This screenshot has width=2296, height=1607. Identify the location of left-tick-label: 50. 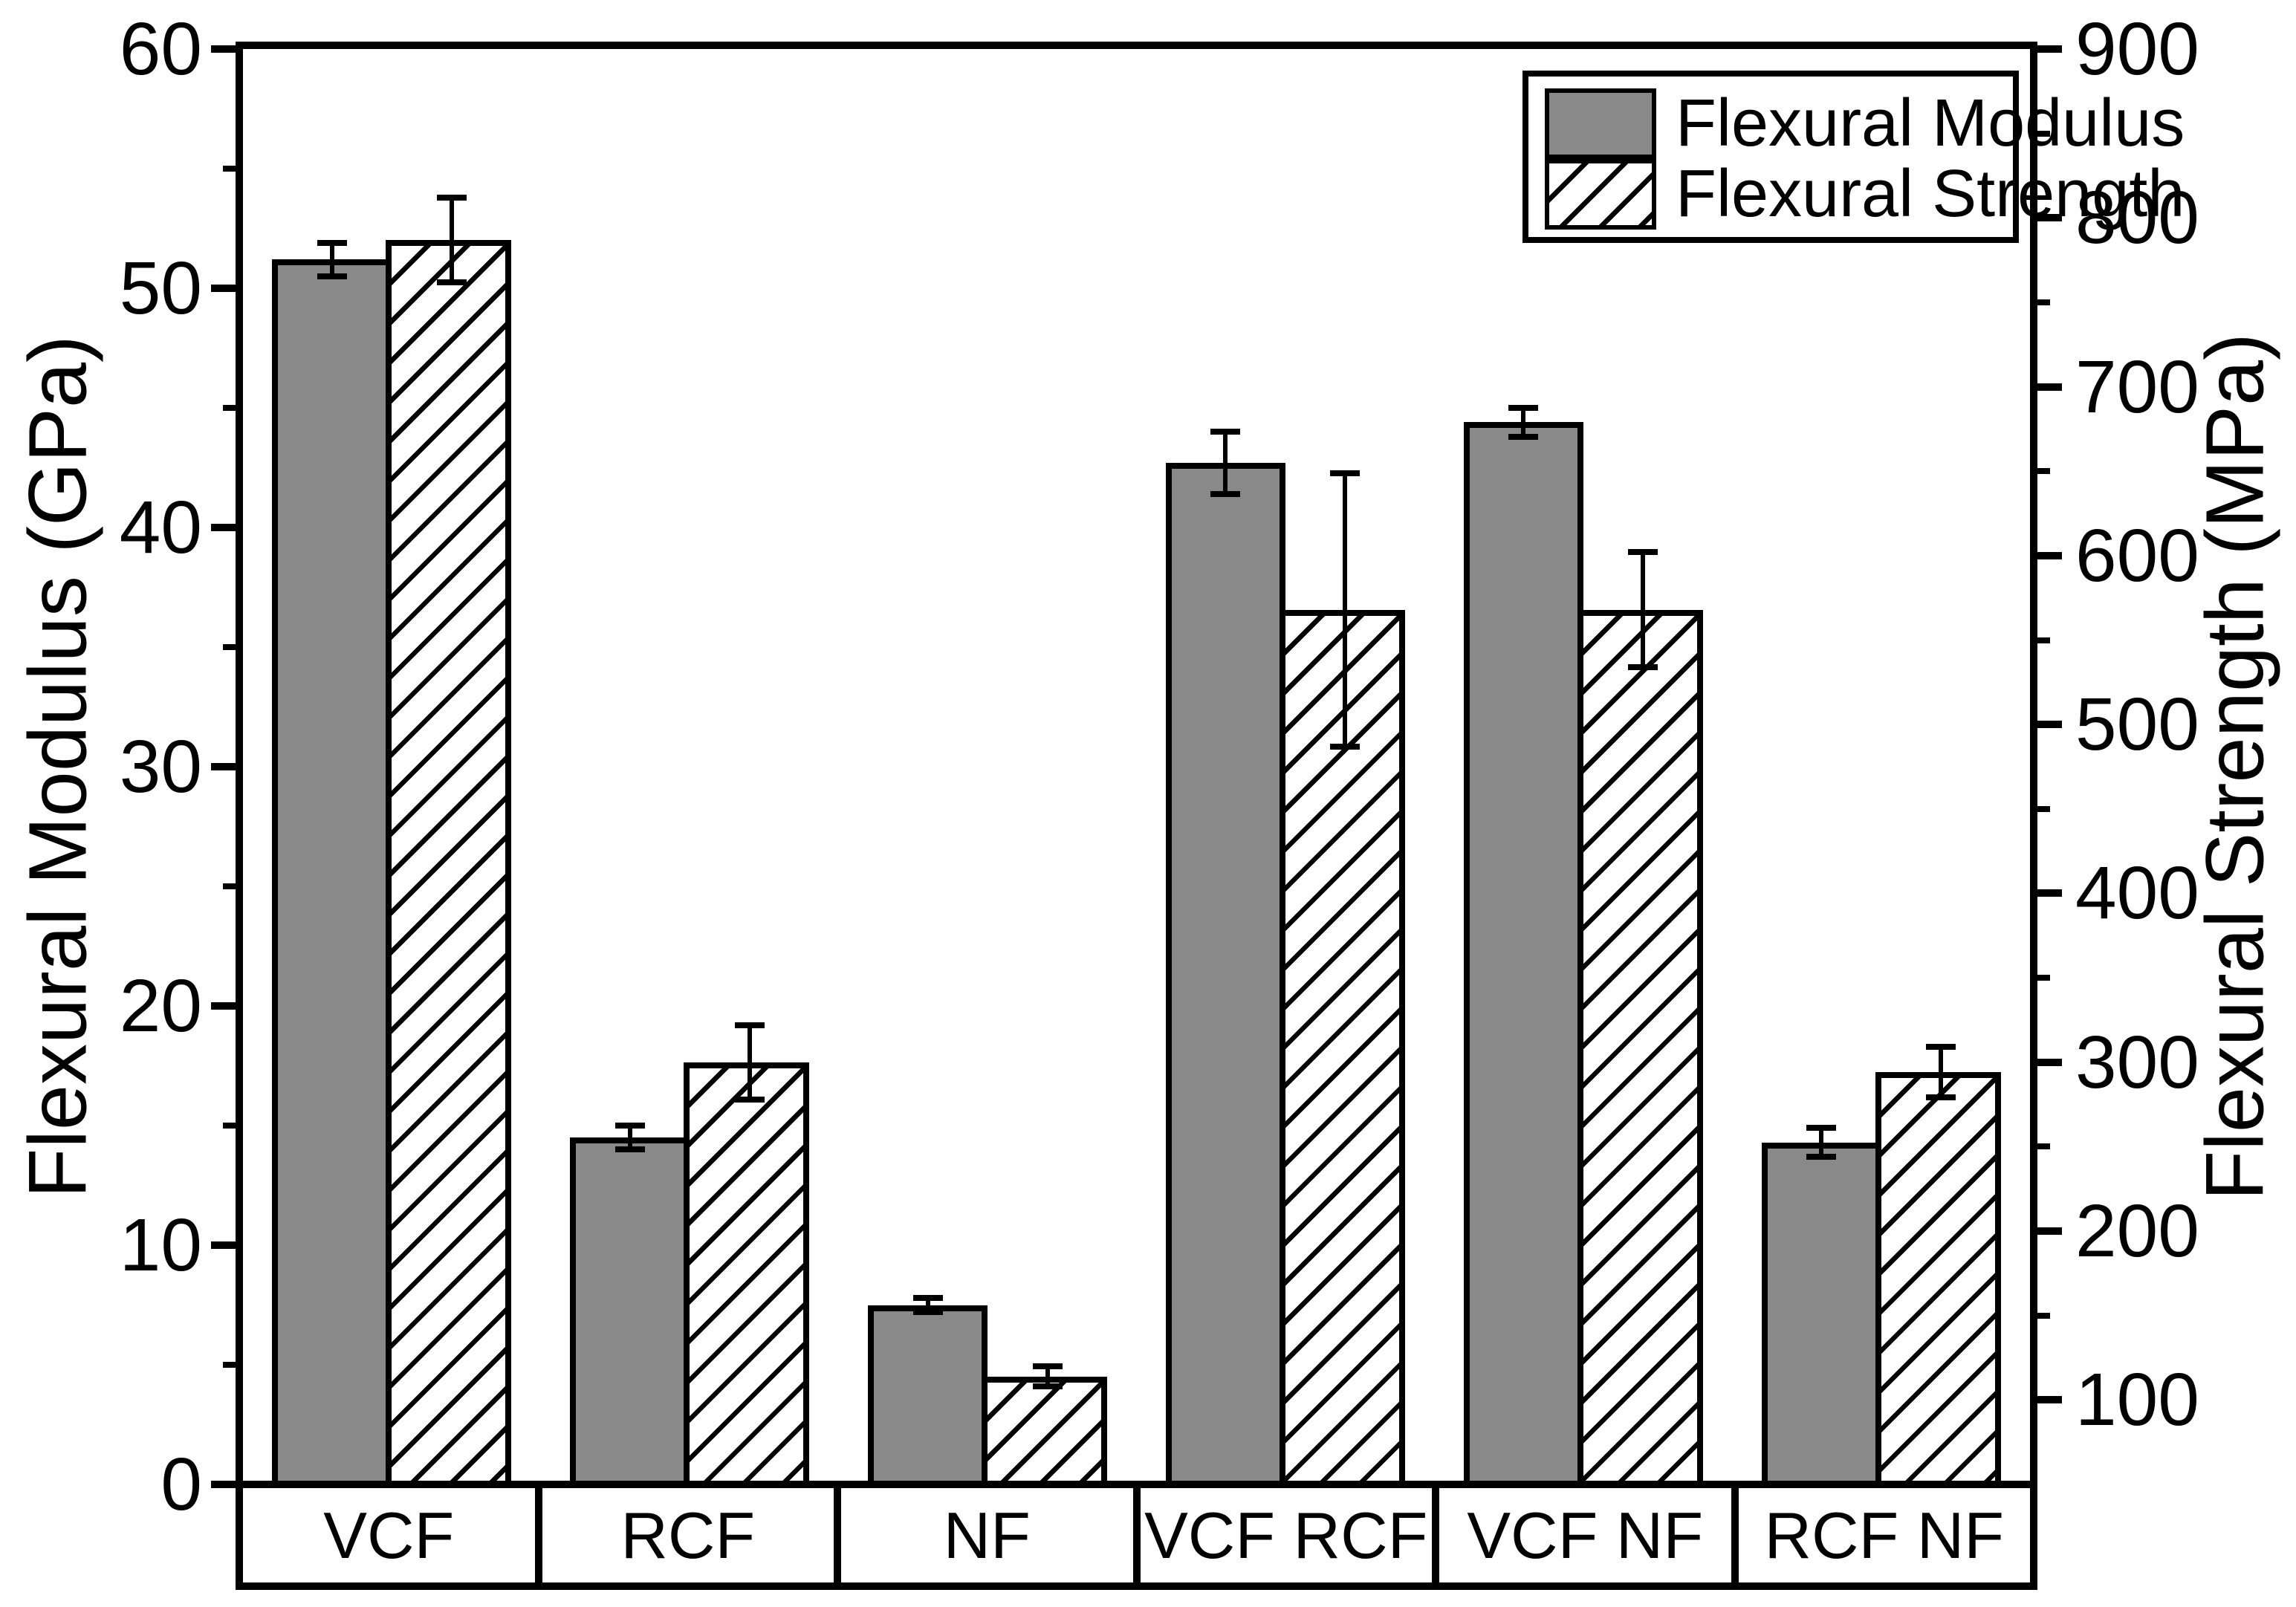
(160, 289).